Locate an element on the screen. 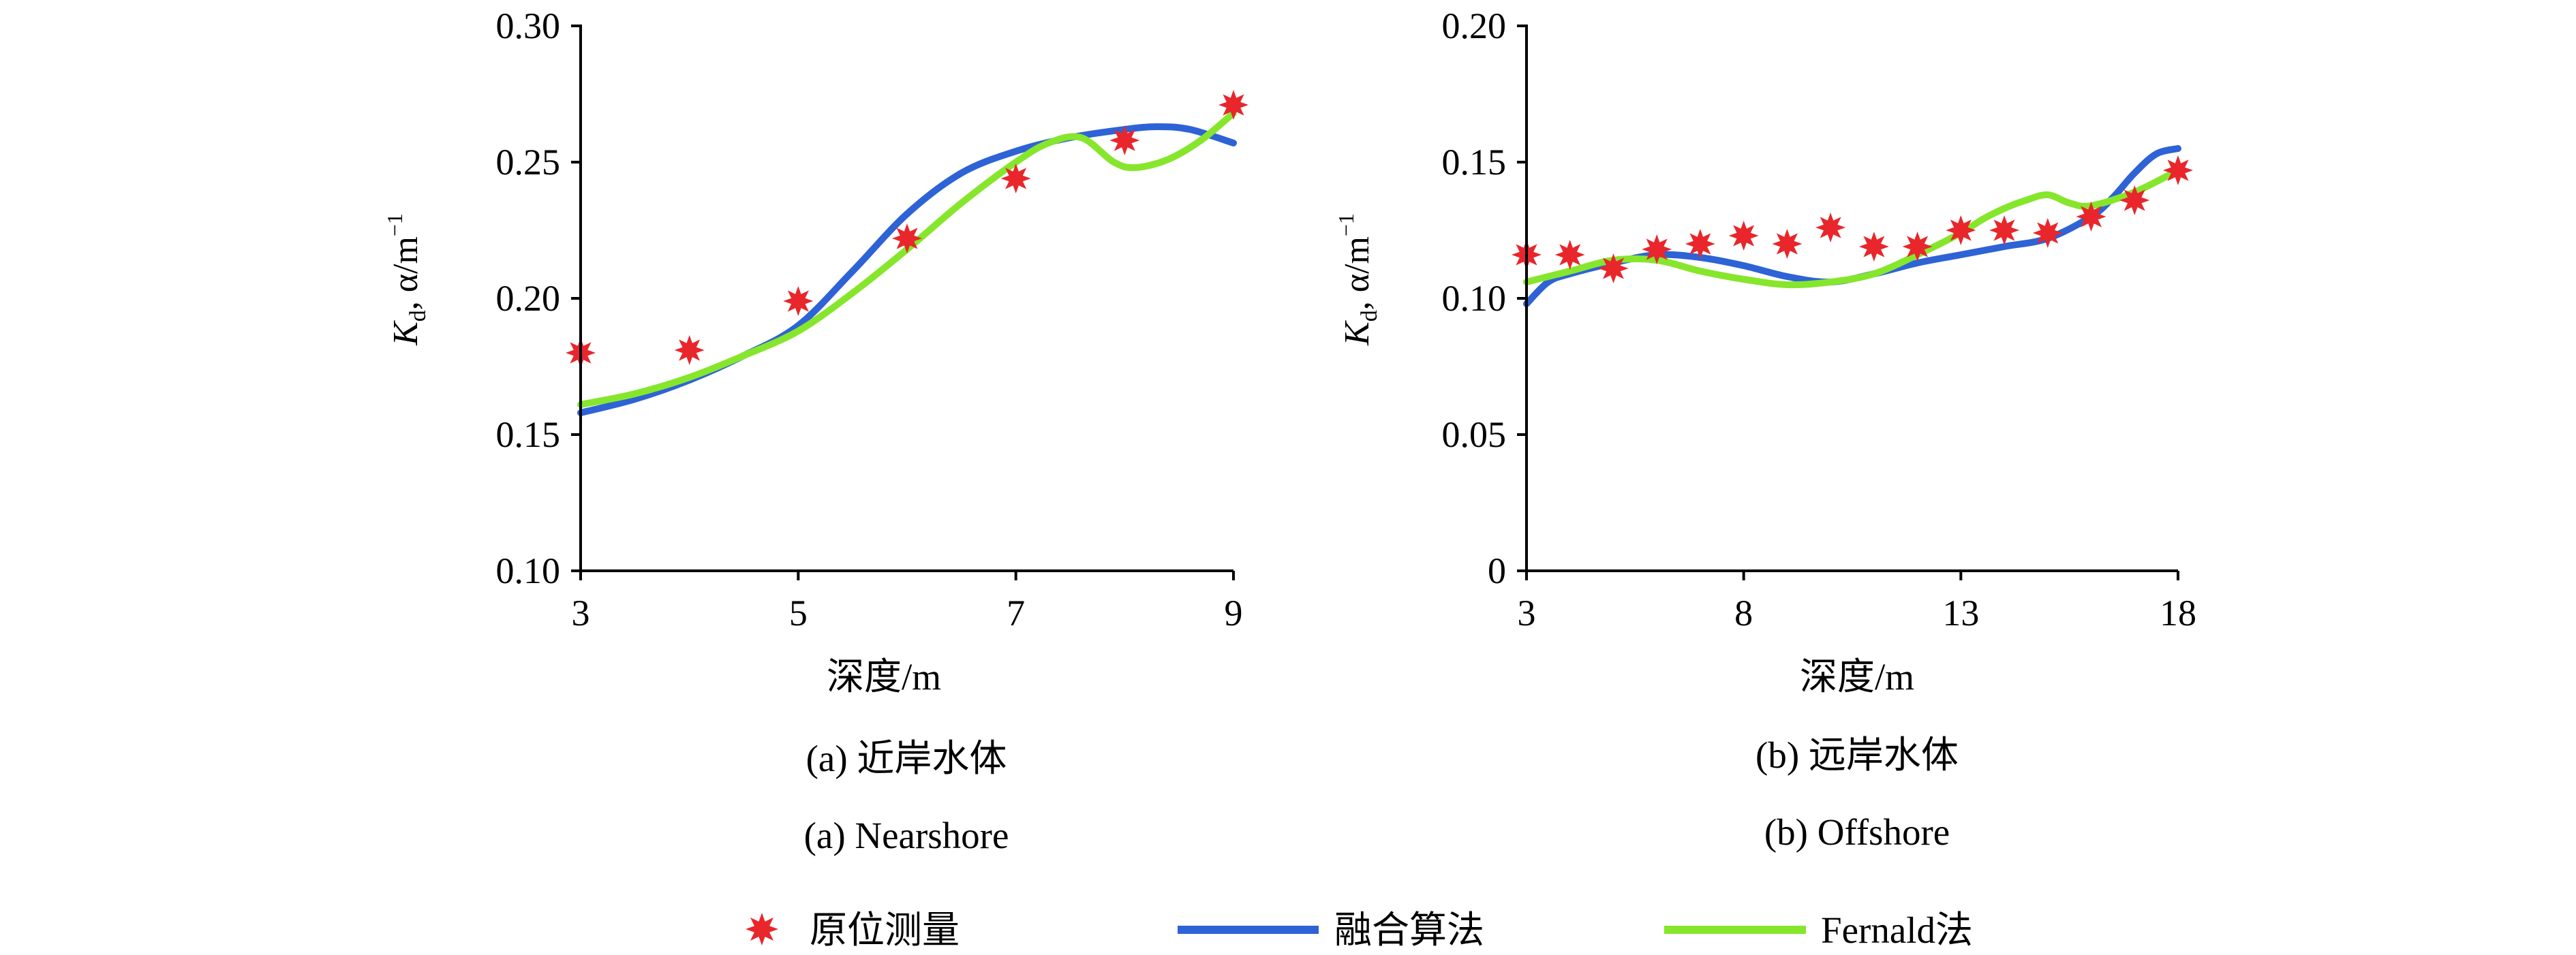  chart-a-measured-points is located at coordinates (907, 229).